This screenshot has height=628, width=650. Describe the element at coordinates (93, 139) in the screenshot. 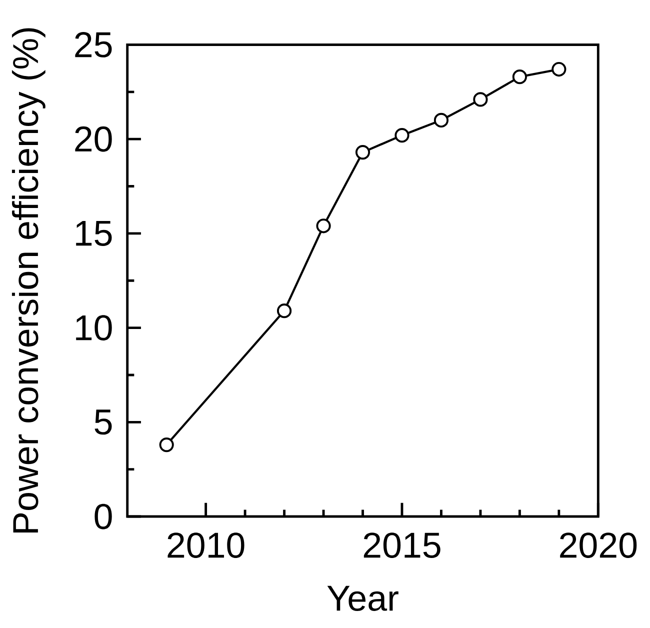

I see `y-tick-label: 20` at that location.